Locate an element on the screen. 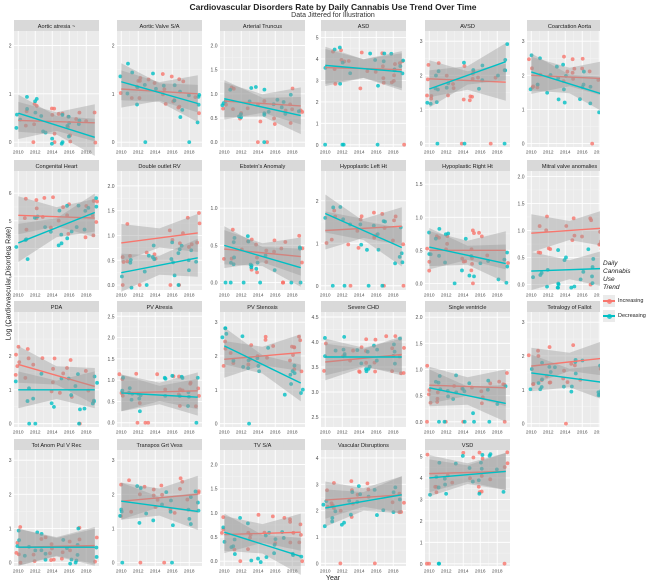  trend-line-increasing is located at coordinates (363, 358).